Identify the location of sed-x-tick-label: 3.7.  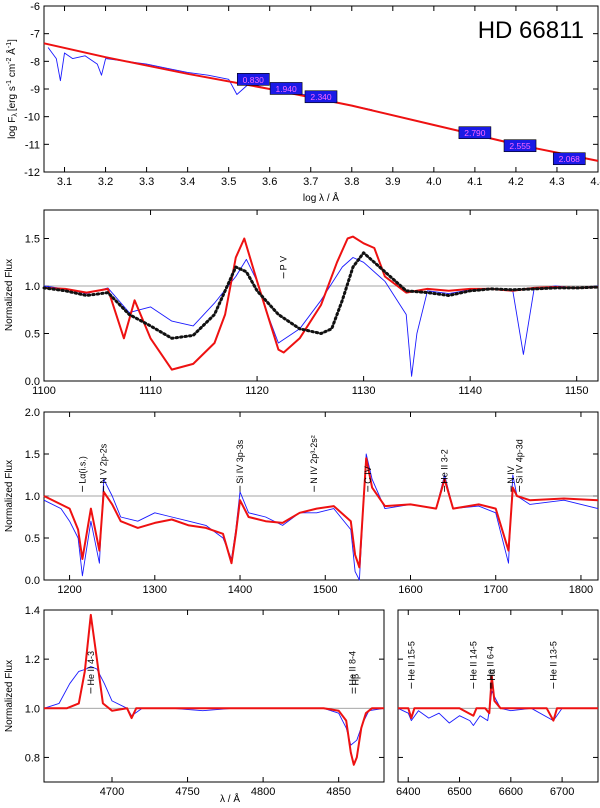
(310, 182).